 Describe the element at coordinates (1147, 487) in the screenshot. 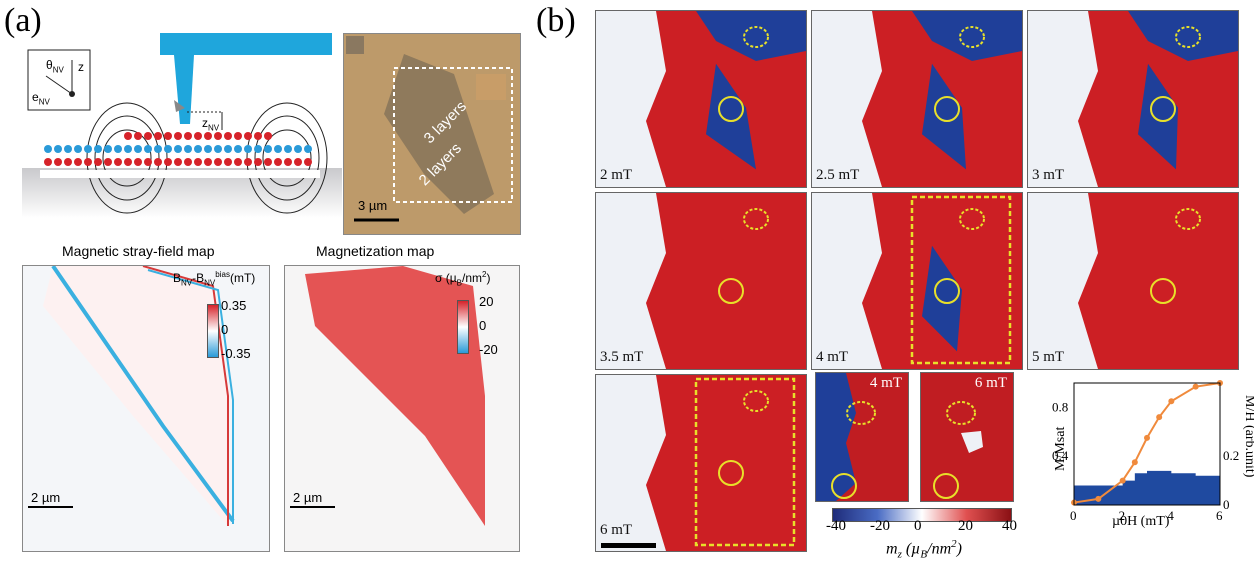

I see `mh-area` at that location.